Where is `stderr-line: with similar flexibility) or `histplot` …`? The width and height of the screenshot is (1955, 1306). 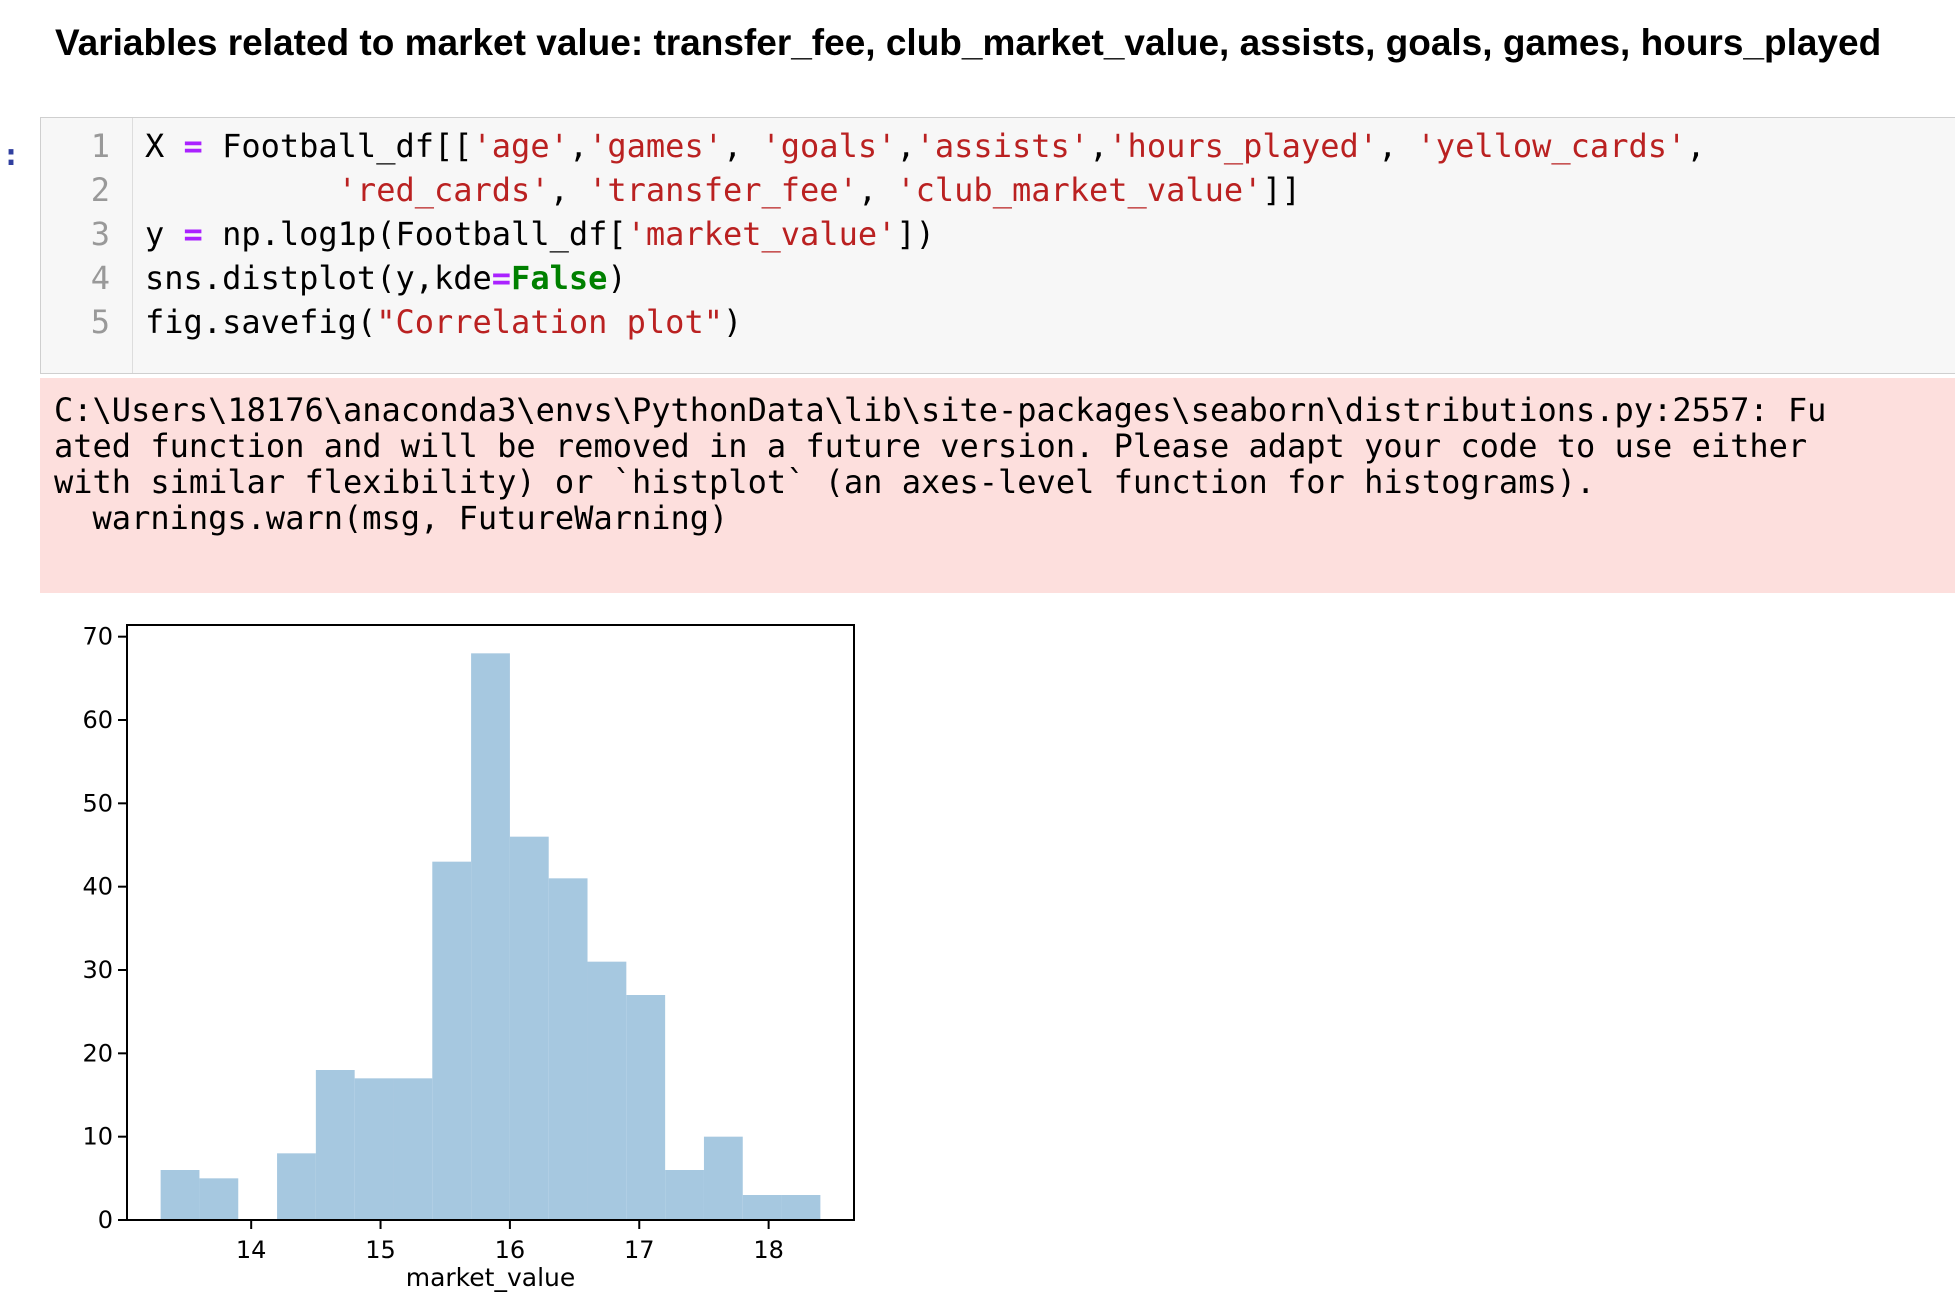 stderr-line: with similar flexibility) or `histplot` … is located at coordinates (825, 482).